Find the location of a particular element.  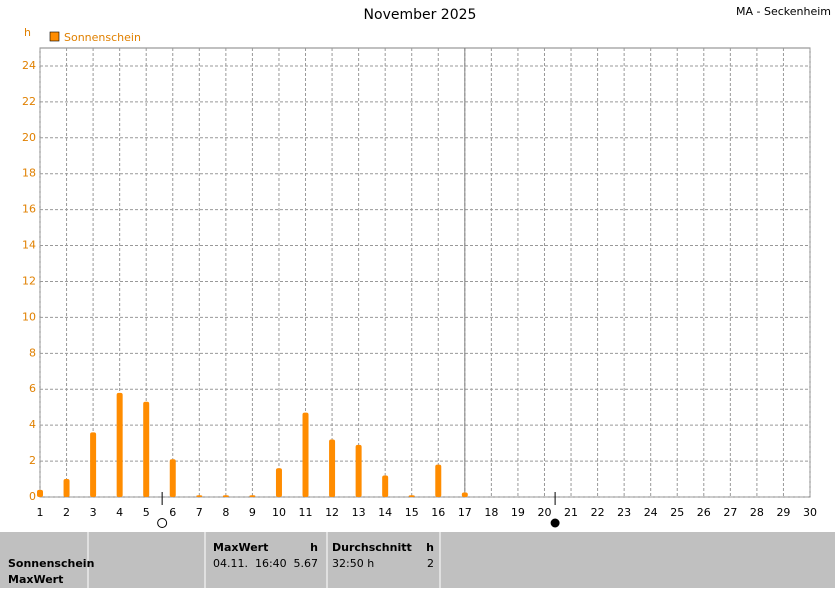

x-tick-label: 6 is located at coordinates (172, 512).